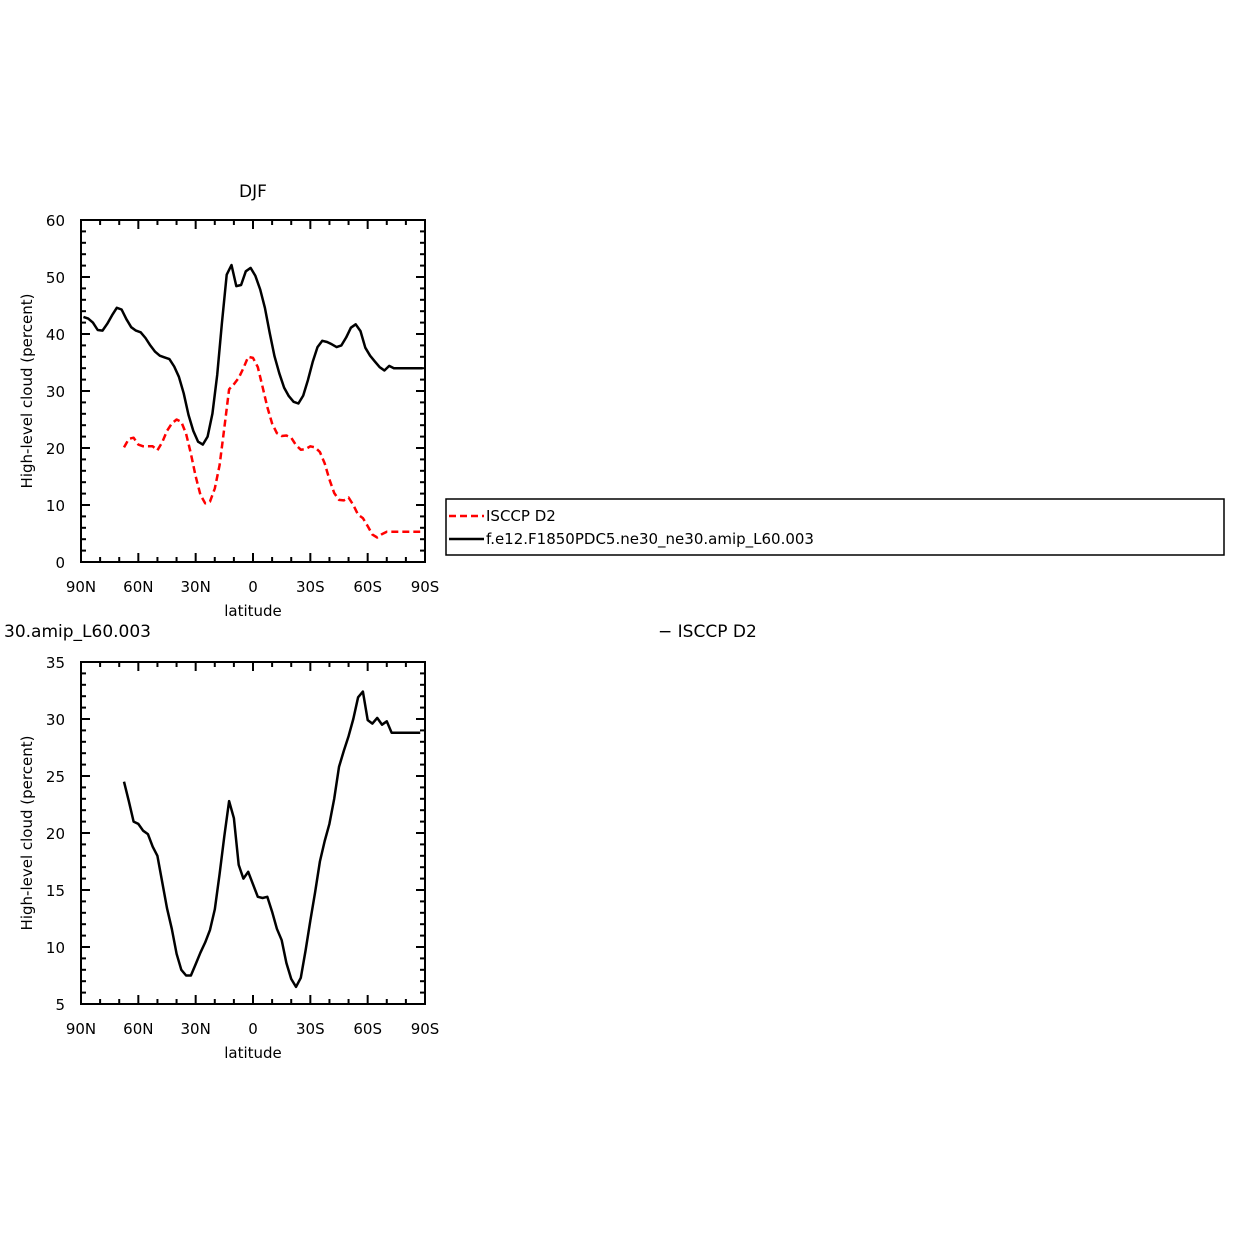  Describe the element at coordinates (60, 1005) in the screenshot. I see `y-tick-label: 5` at that location.